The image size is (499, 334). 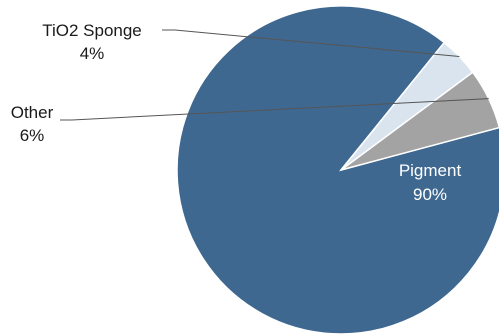 What do you see at coordinates (430, 170) in the screenshot?
I see `slice-label-pigment: Pigment` at bounding box center [430, 170].